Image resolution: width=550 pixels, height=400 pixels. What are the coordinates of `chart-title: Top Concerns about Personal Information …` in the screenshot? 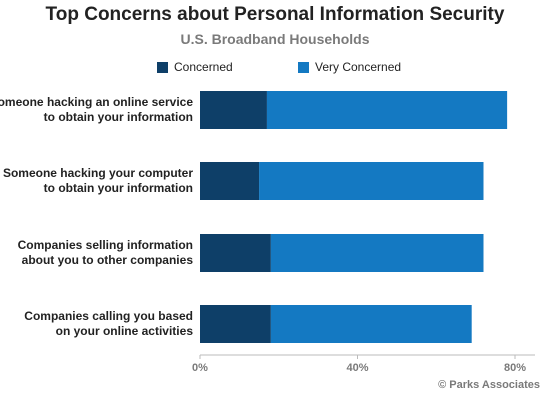 It's located at (275, 14).